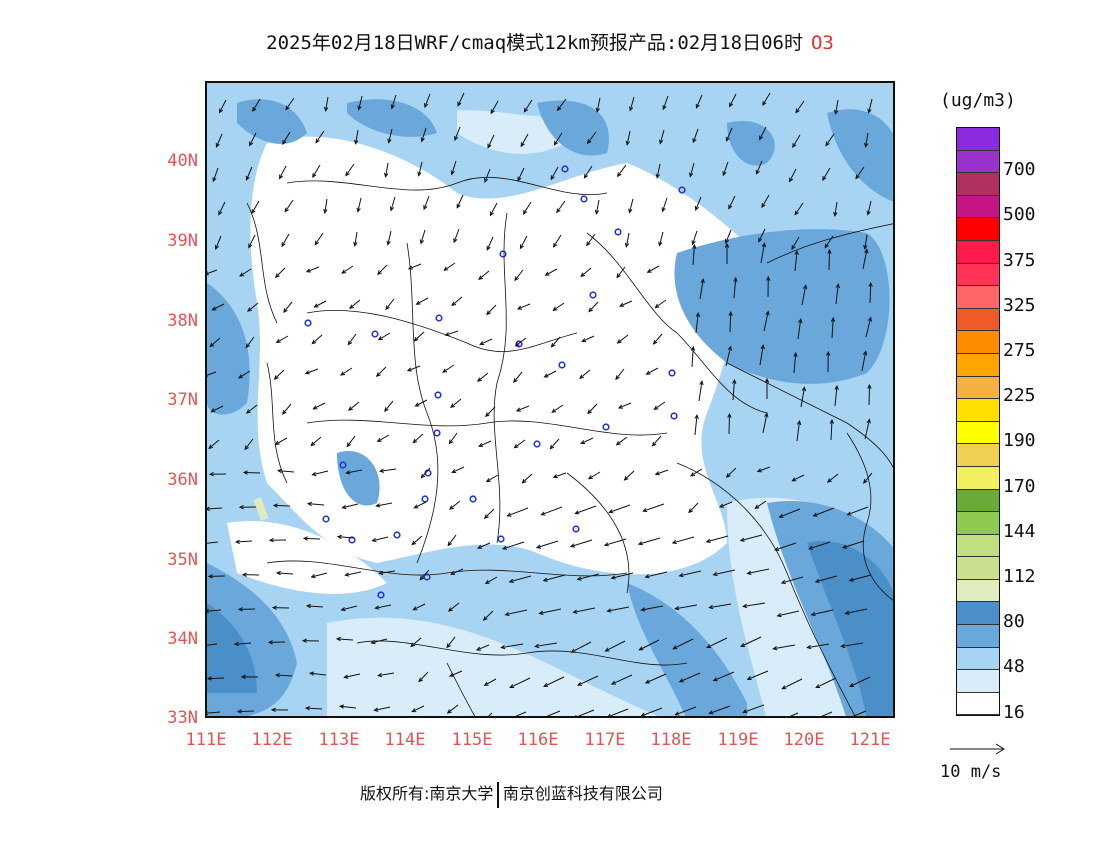  What do you see at coordinates (182, 480) in the screenshot?
I see `lat-label-36n: 36N` at bounding box center [182, 480].